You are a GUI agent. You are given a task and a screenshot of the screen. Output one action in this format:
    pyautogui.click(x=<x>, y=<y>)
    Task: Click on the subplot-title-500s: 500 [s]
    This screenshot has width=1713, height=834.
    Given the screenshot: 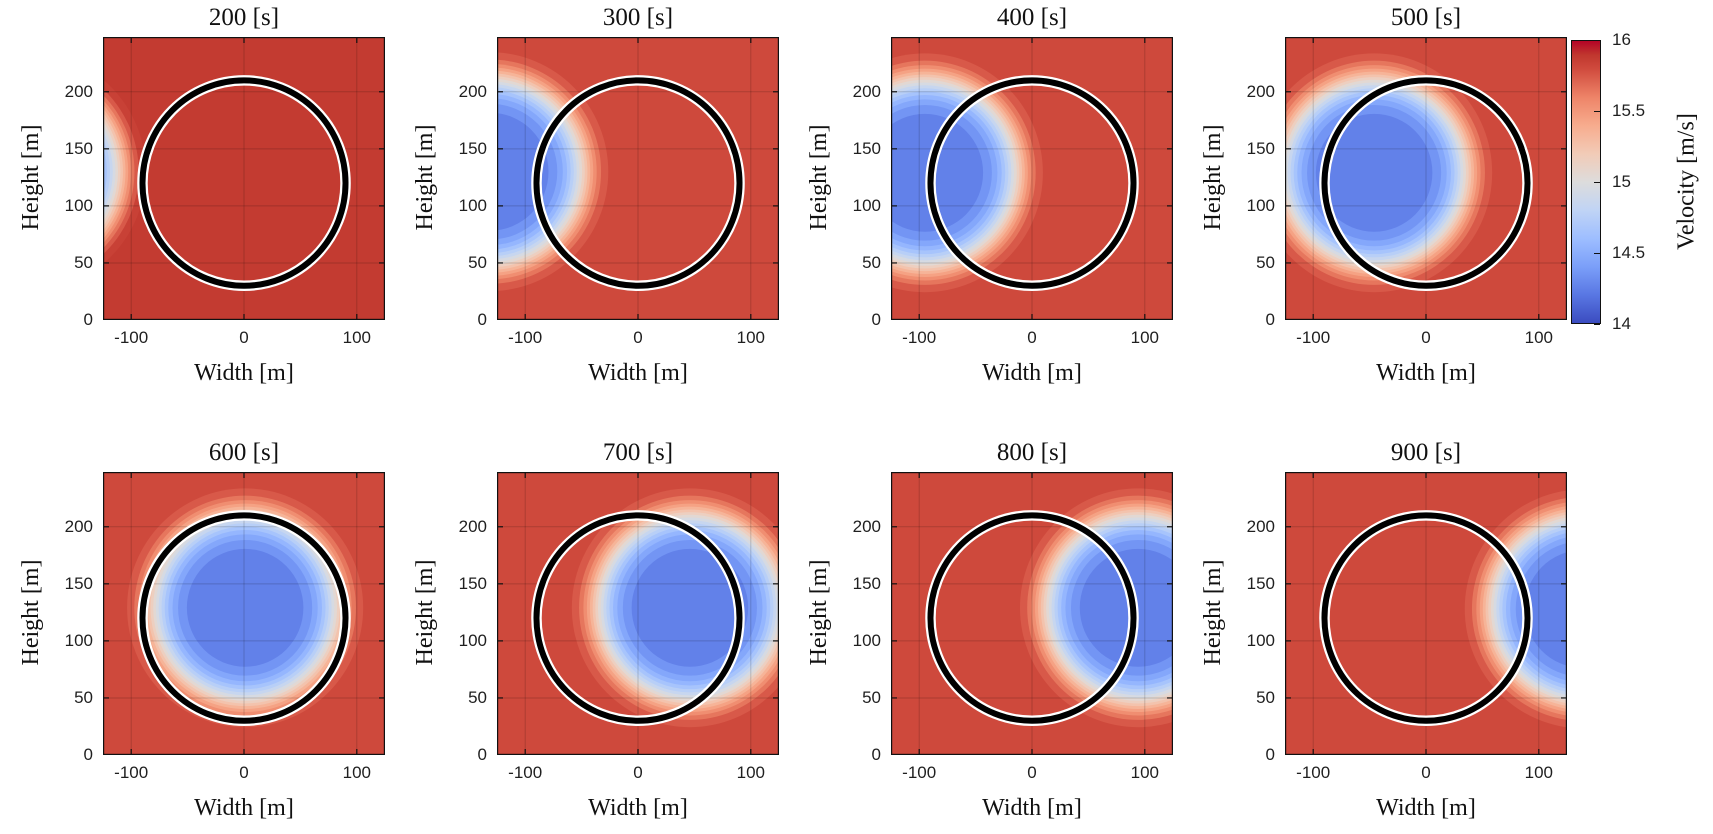 What is the action you would take?
    pyautogui.click(x=1426, y=17)
    